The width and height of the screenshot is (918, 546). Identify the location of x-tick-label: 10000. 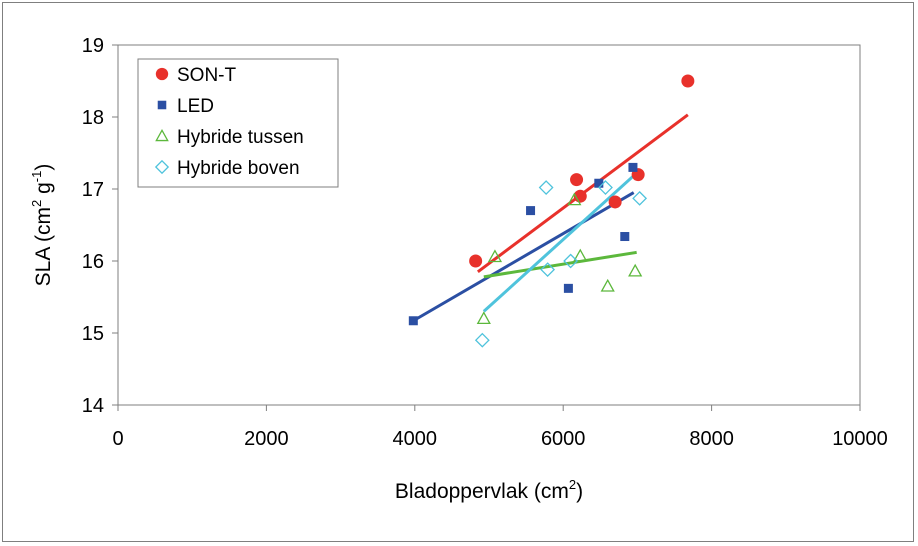
(860, 439).